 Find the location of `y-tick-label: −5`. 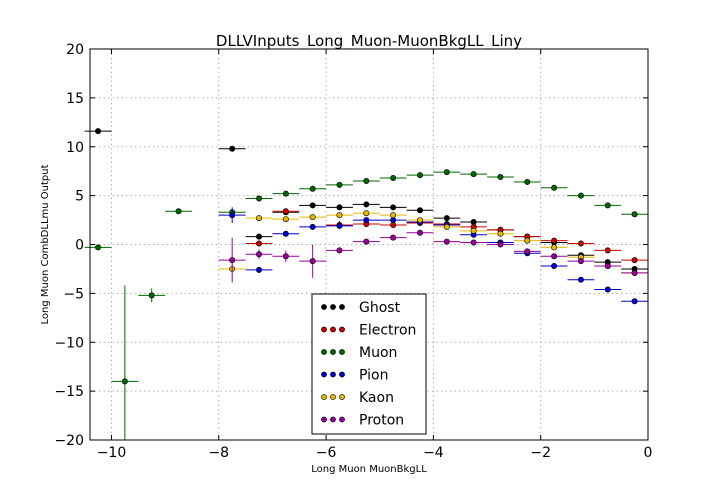

y-tick-label: −5 is located at coordinates (73, 294).